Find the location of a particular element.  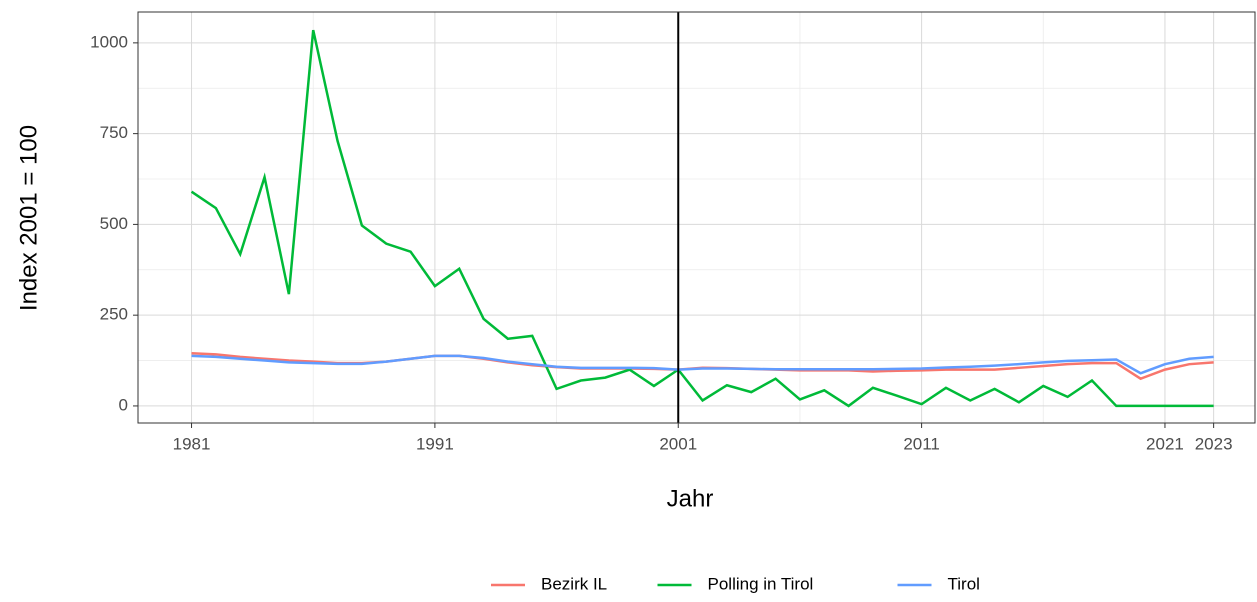

legend-label: Bezirk IL is located at coordinates (574, 583).